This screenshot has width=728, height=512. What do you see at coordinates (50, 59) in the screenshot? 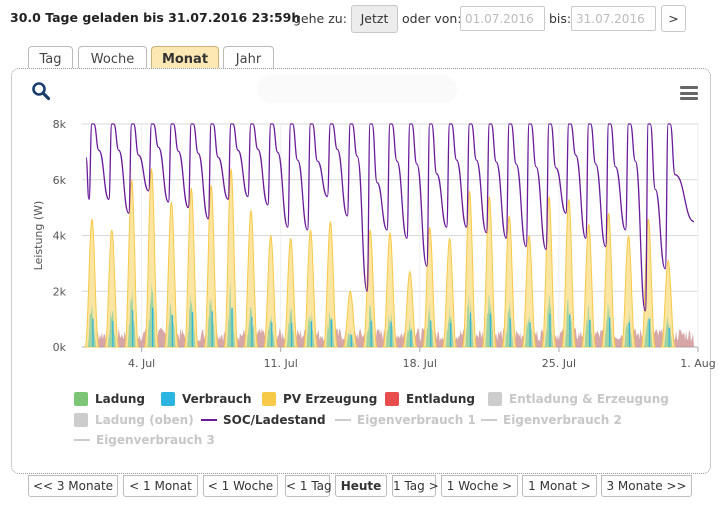
I see `tab-tag: Tag` at bounding box center [50, 59].